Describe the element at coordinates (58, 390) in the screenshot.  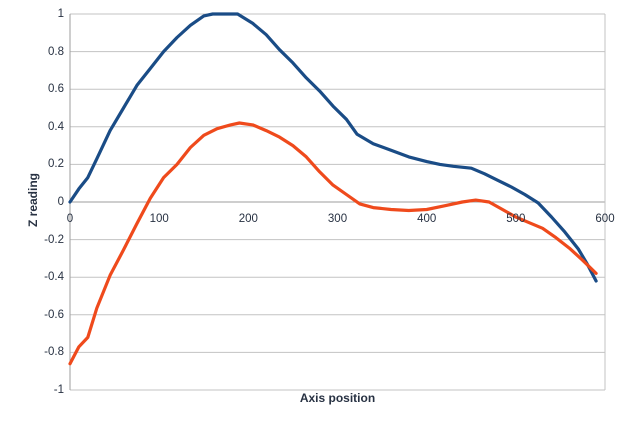
I see `y-tick-label: -1` at that location.